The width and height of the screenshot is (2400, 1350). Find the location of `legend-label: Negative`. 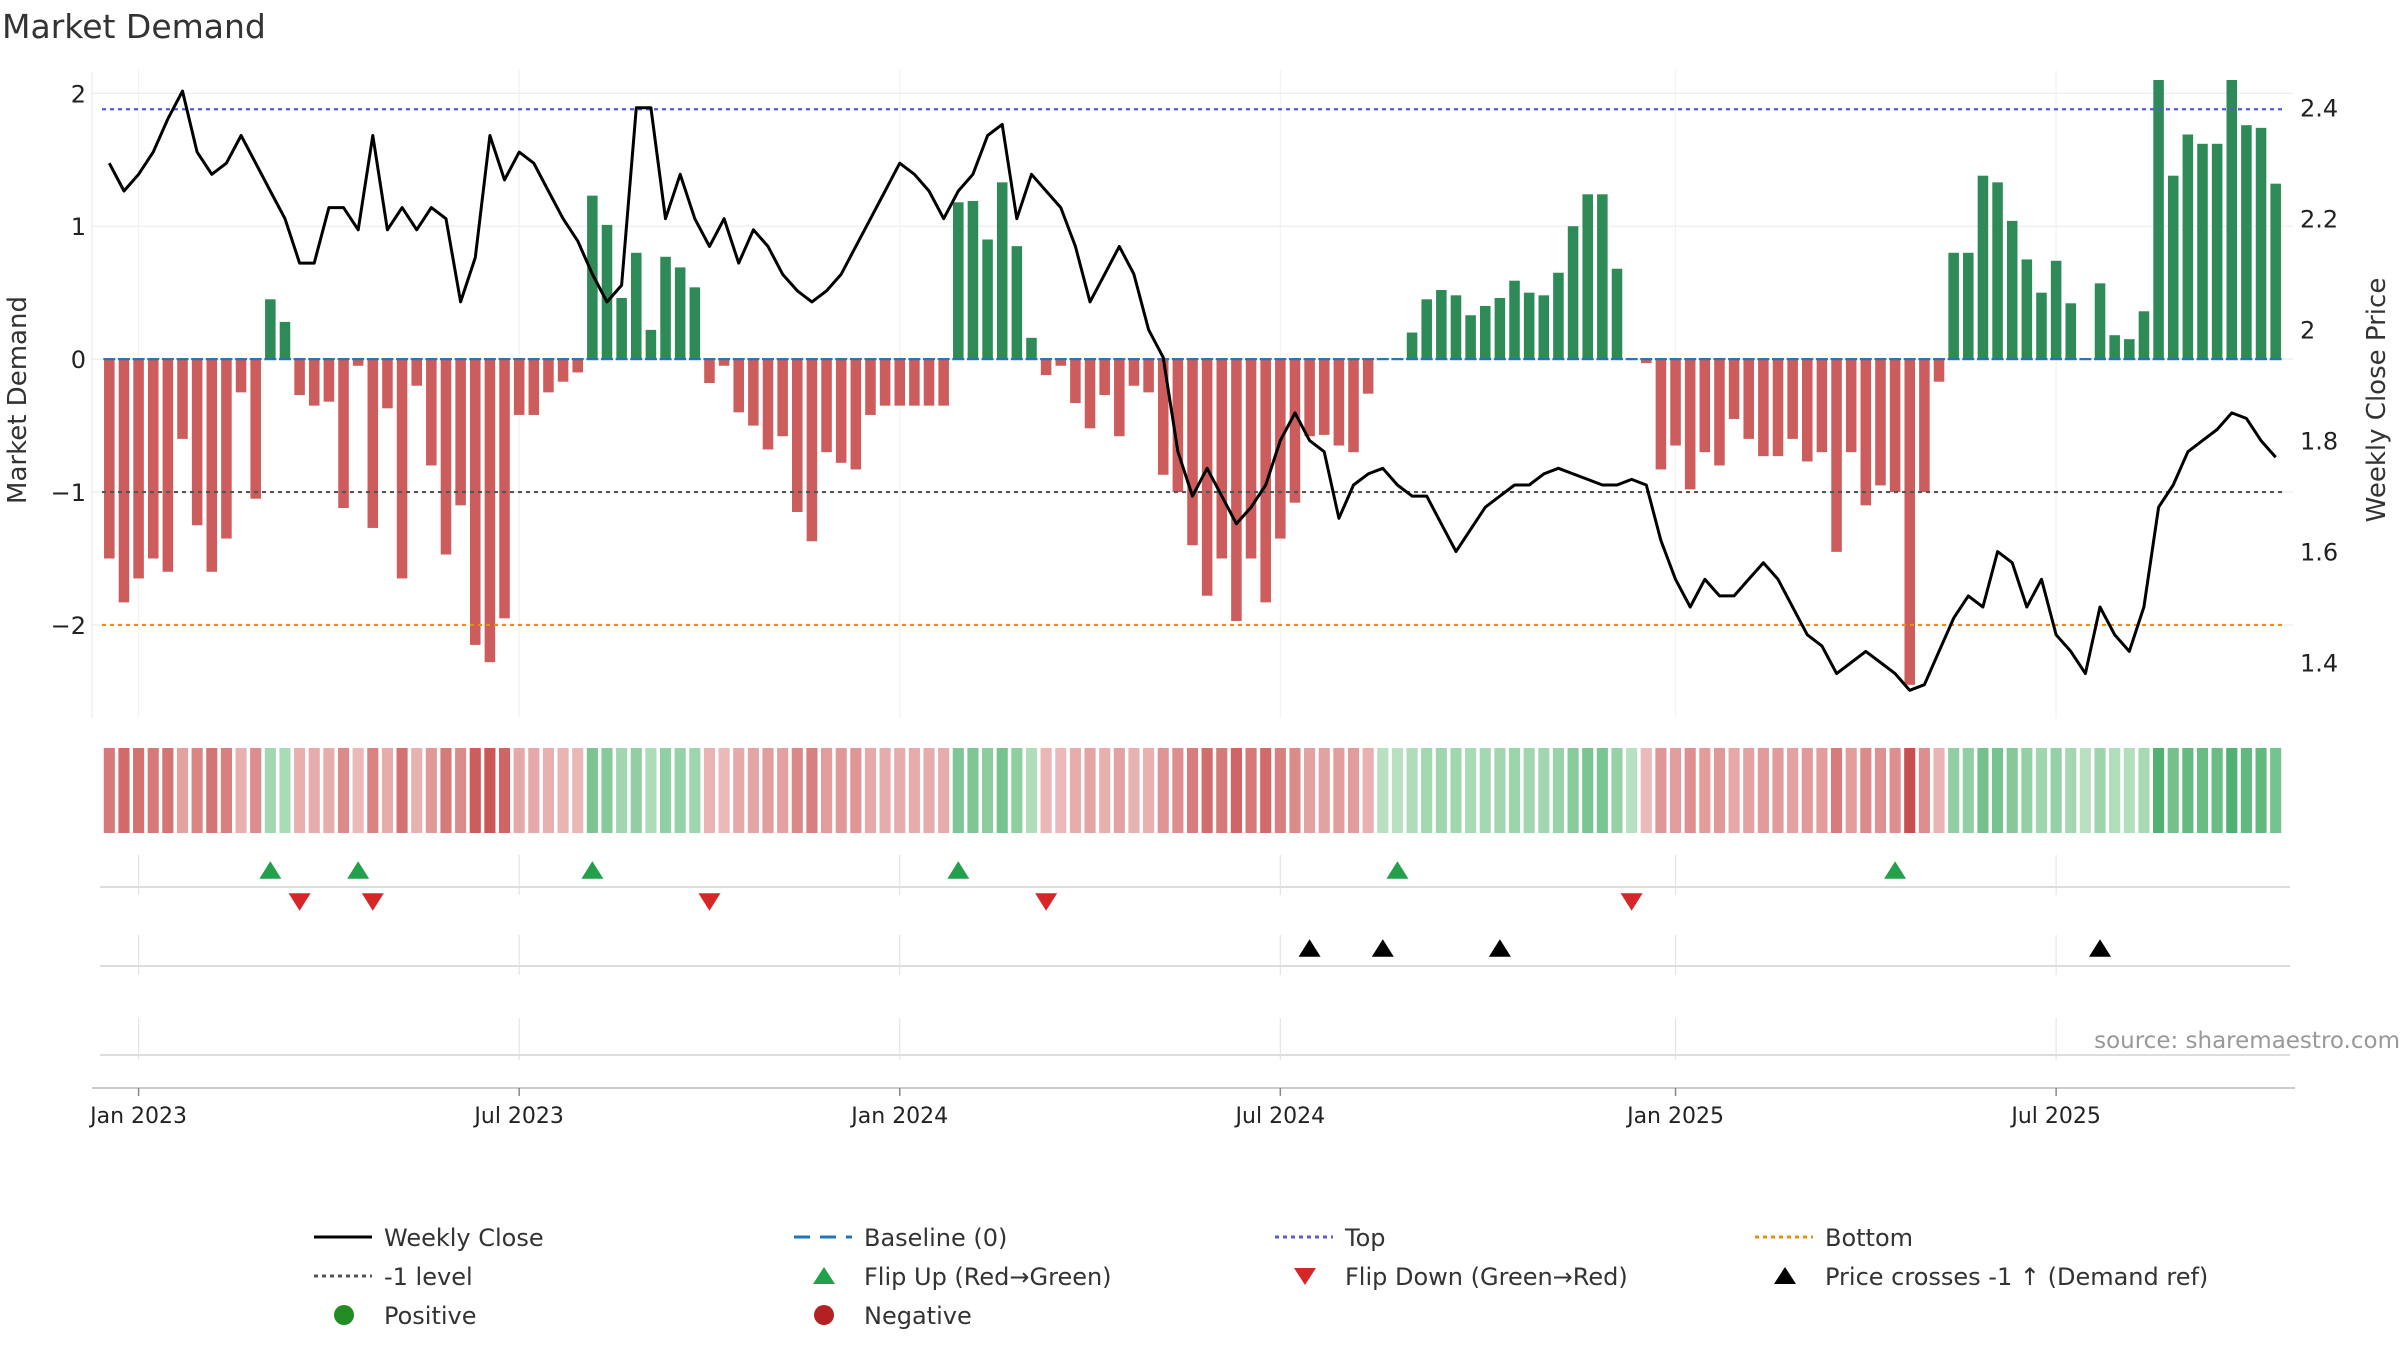

legend-label: Negative is located at coordinates (918, 1316).